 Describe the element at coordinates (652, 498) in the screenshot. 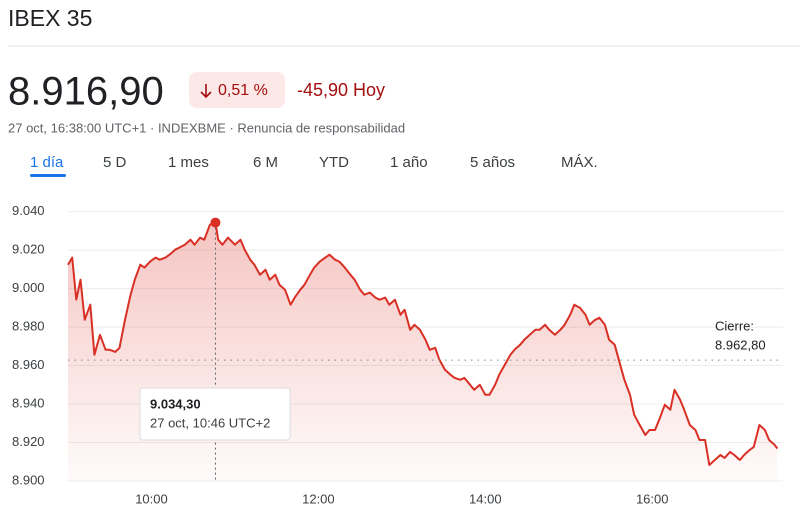

I see `x-tick-label: 16:00` at that location.